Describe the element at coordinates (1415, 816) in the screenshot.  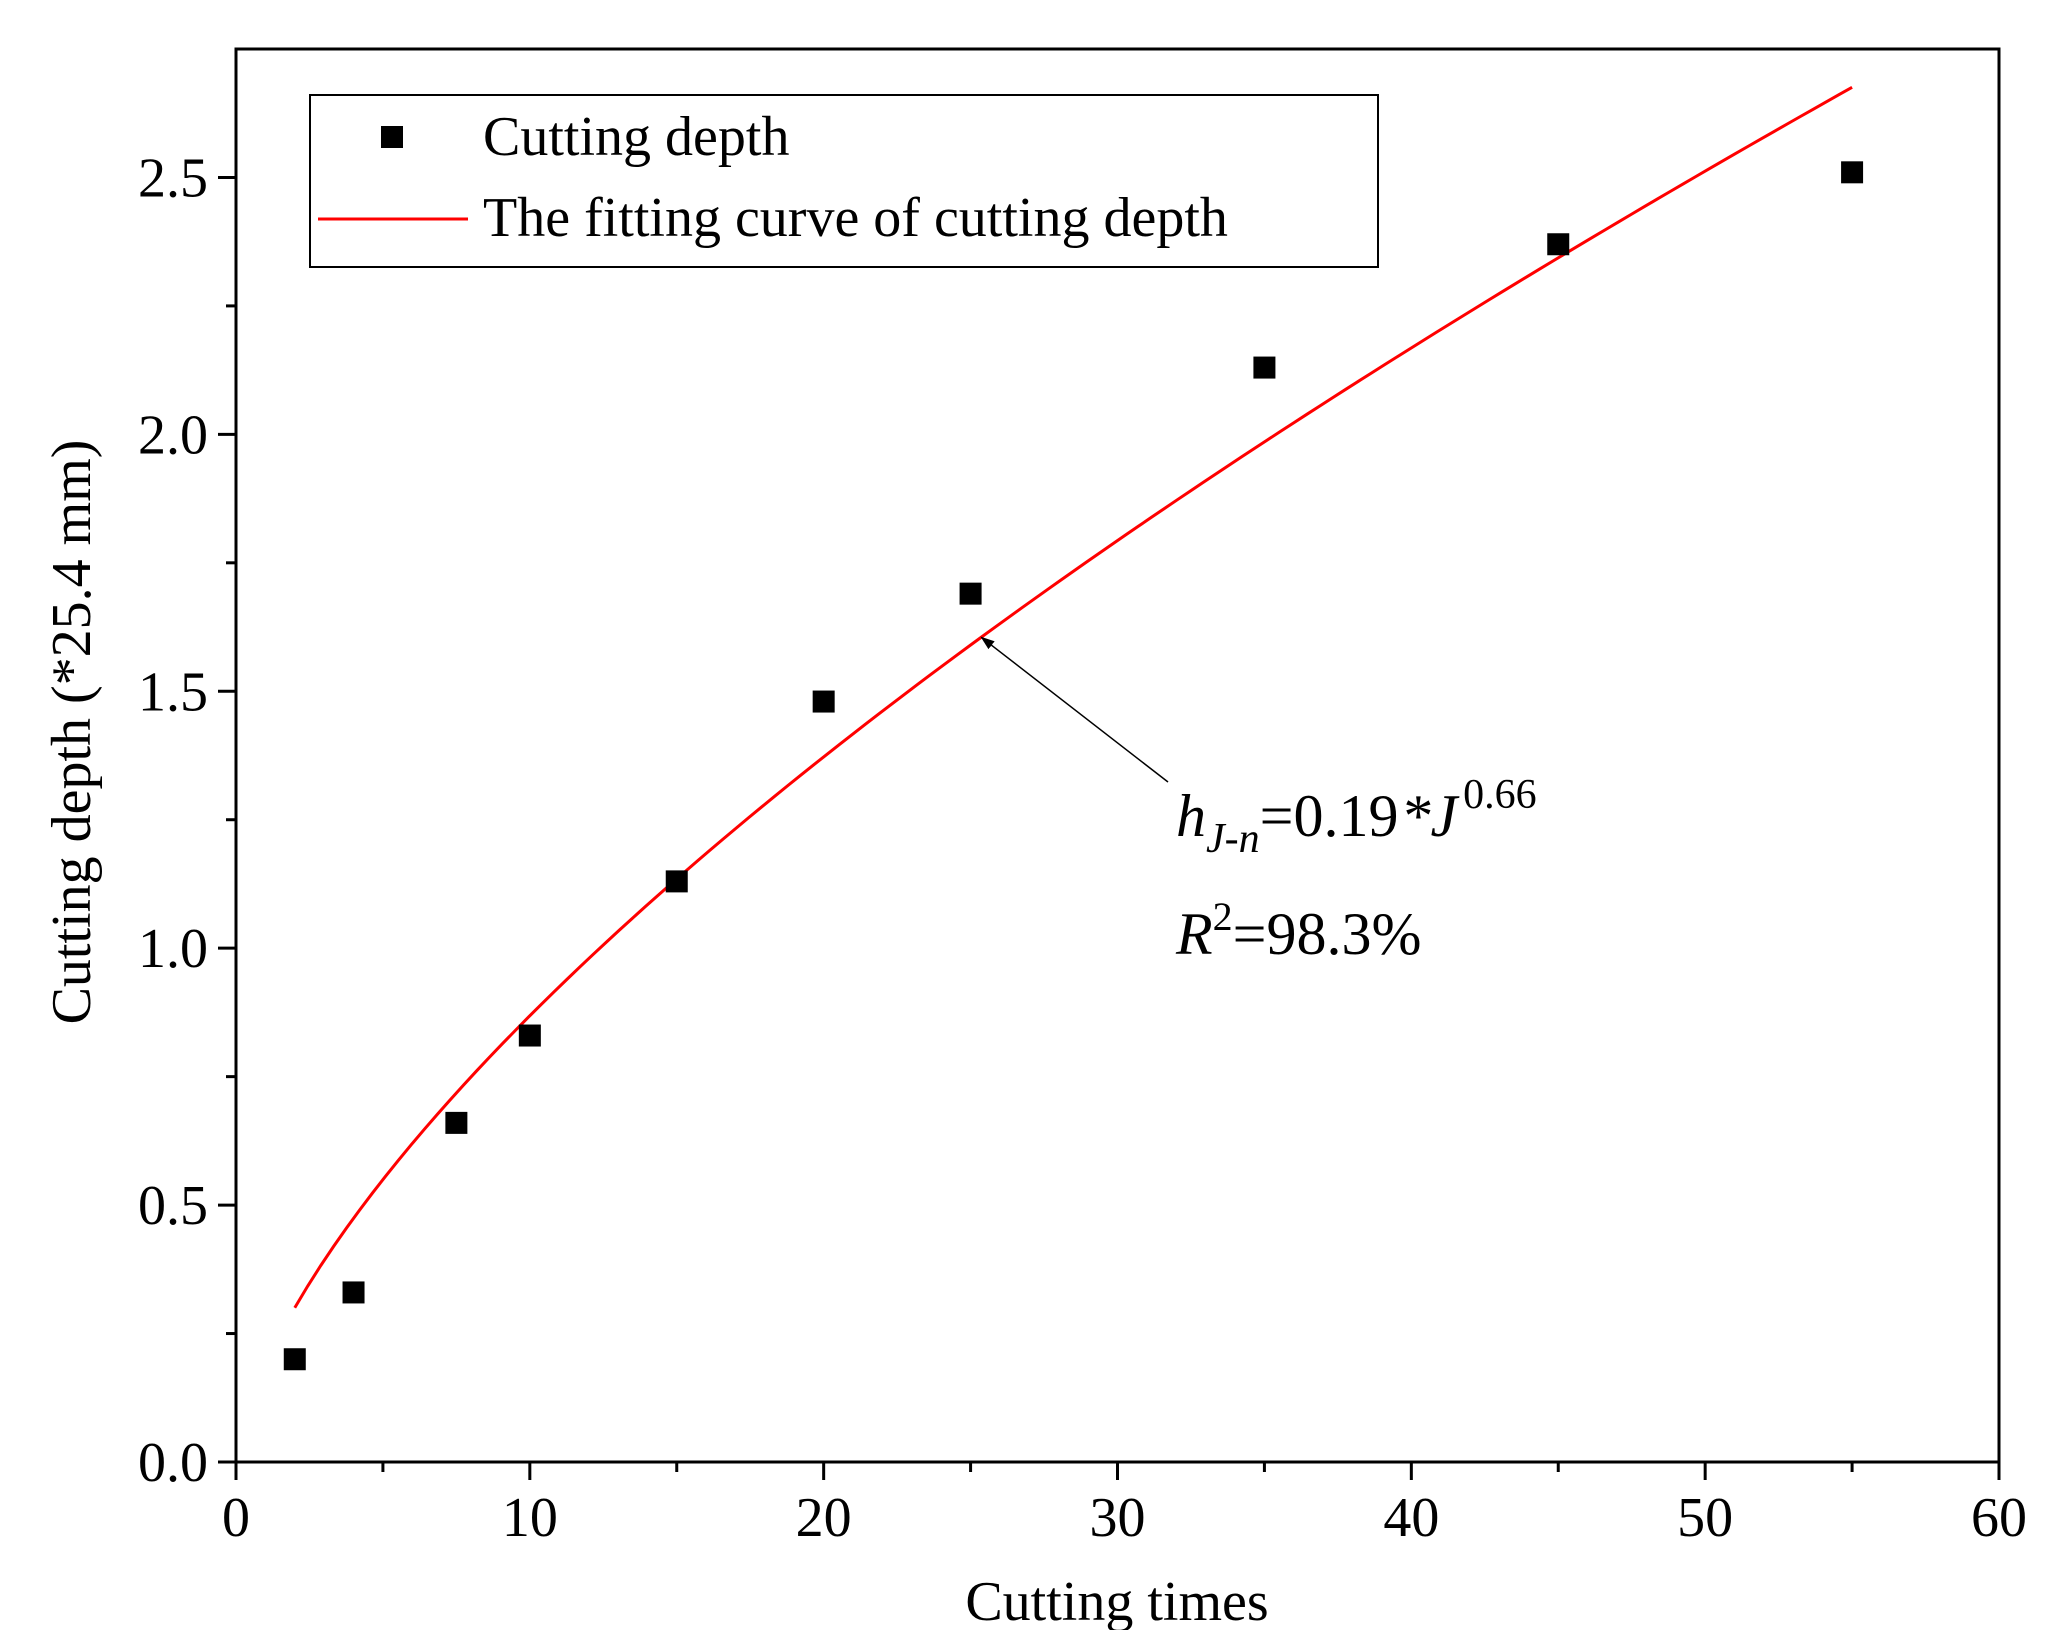
I see `equation-operator: *` at that location.